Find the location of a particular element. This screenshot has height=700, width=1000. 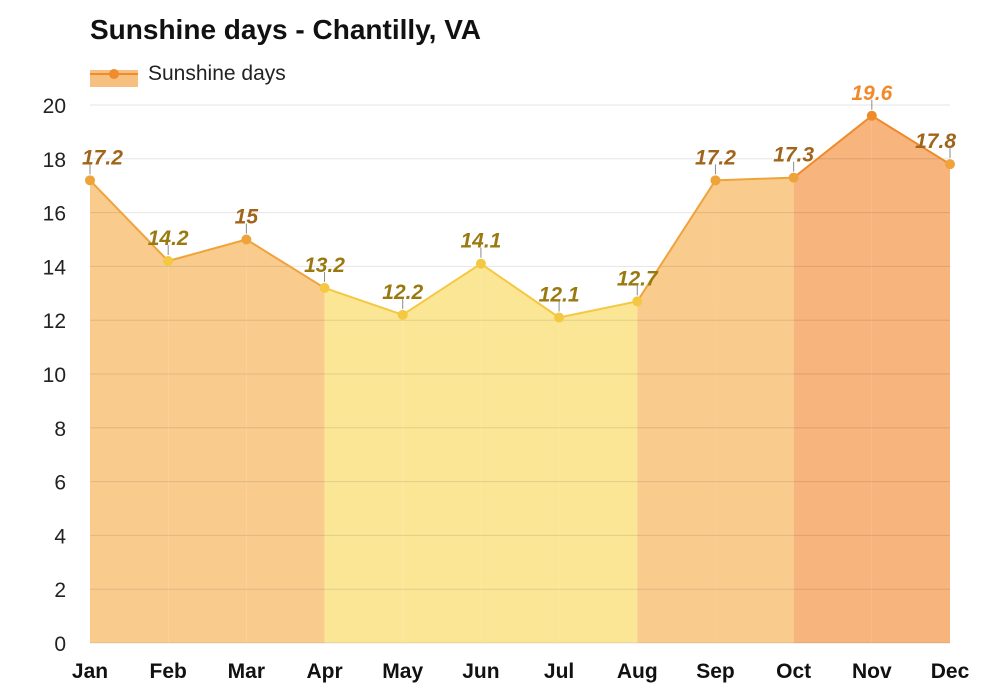

y-tick-label: 4 is located at coordinates (60, 536).